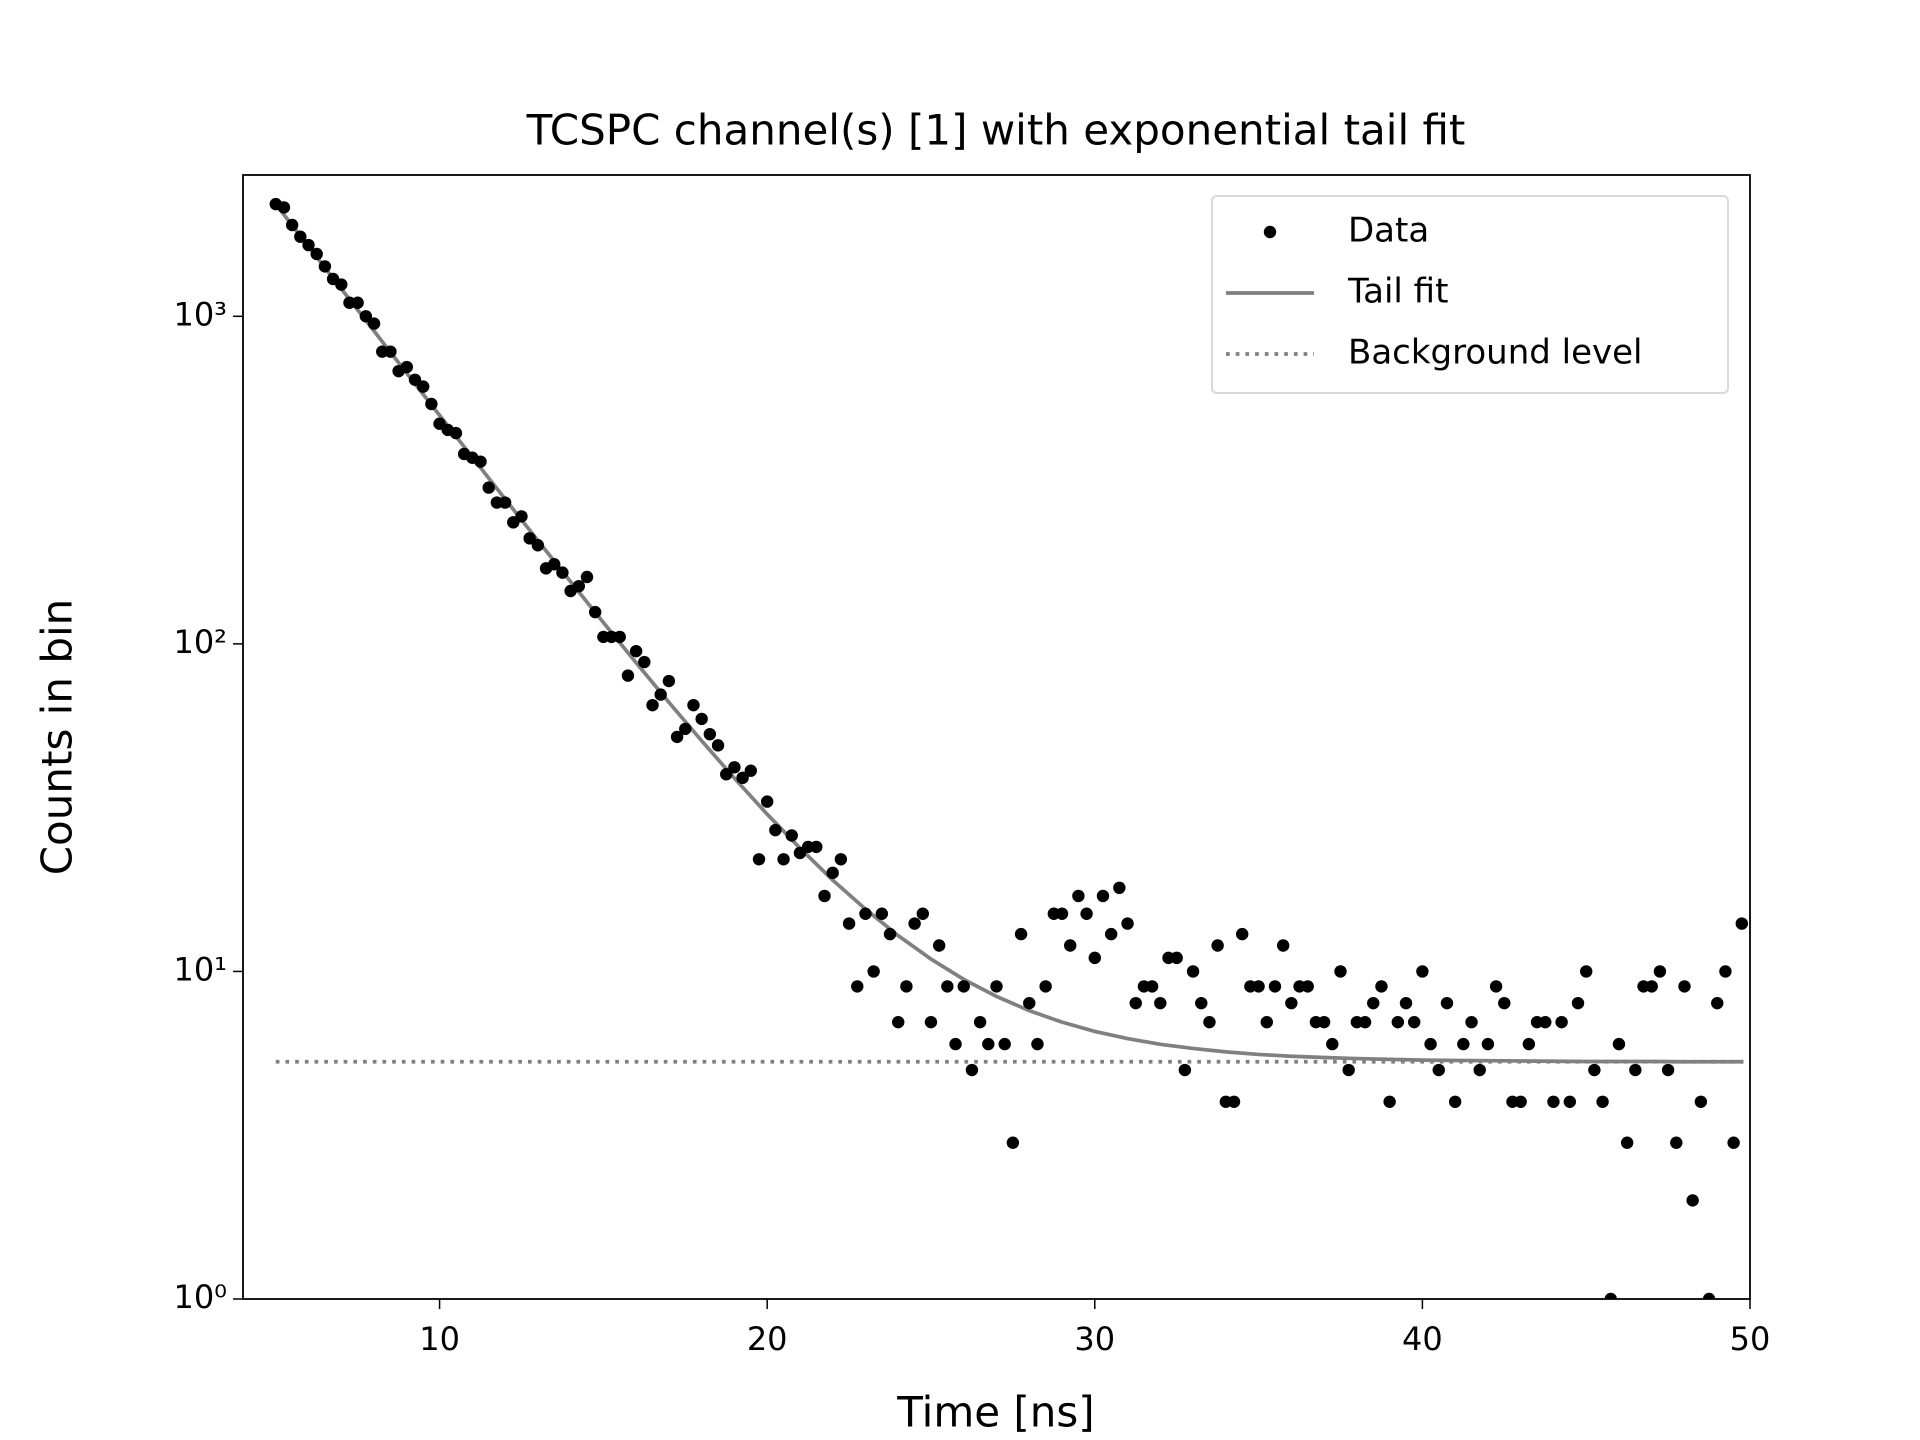 This screenshot has height=1440, width=1920. What do you see at coordinates (767, 1339) in the screenshot?
I see `x-tick-label: 20` at bounding box center [767, 1339].